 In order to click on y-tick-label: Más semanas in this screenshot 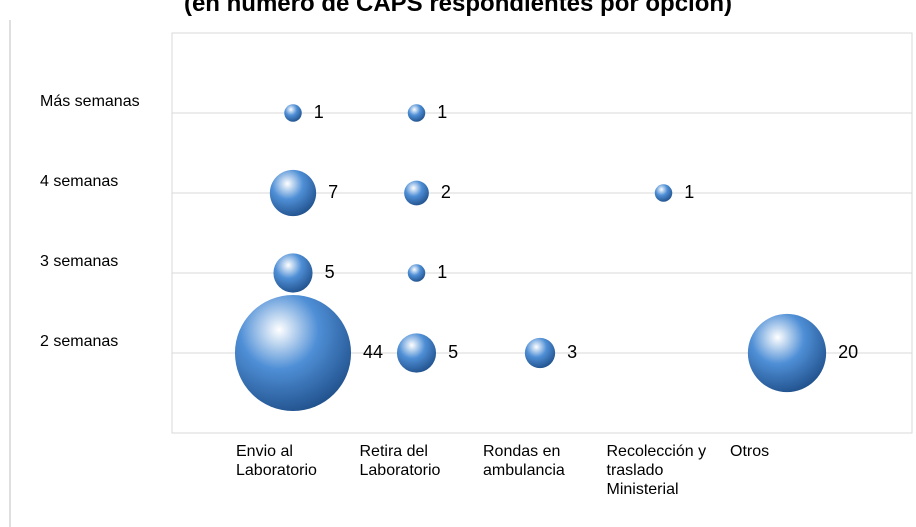, I will do `click(90, 101)`.